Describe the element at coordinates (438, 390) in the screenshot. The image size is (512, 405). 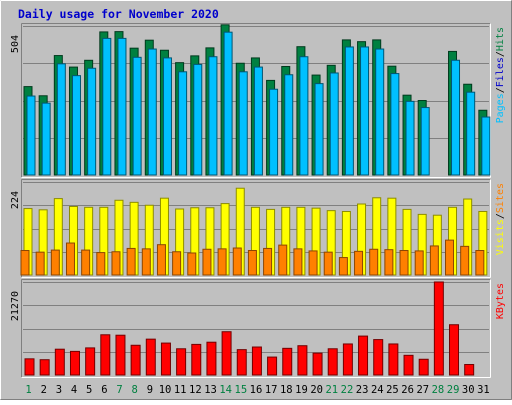
I see `x-label-day-28: 28` at that location.